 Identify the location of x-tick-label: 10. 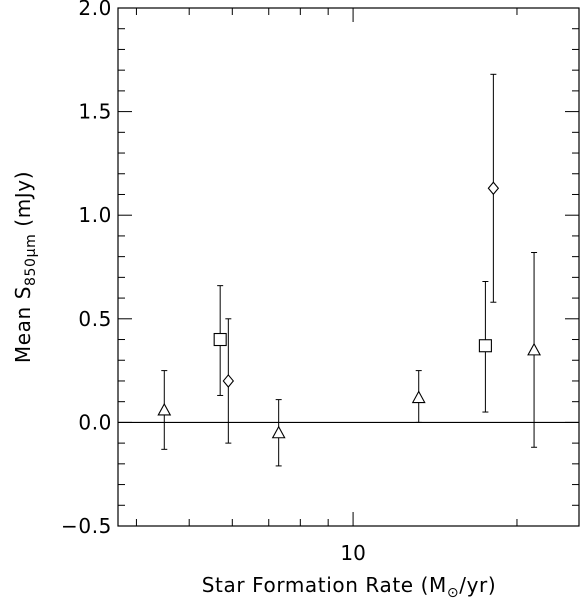
(352, 553).